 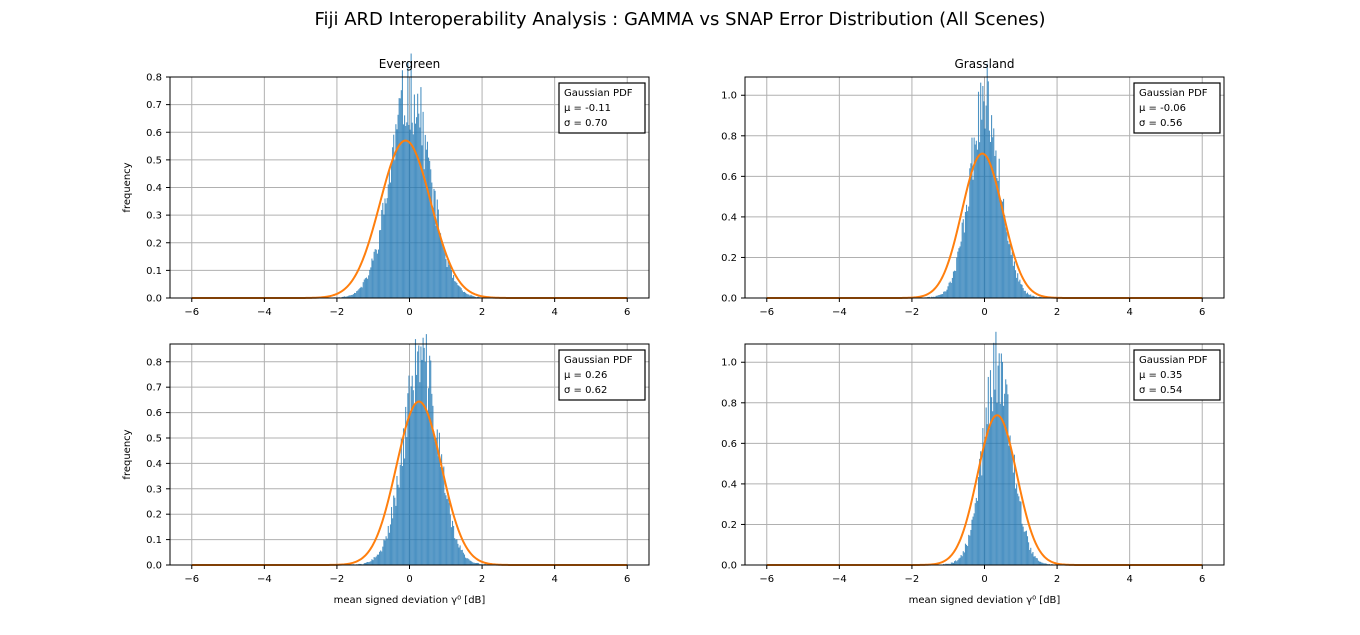 I want to click on histogram-bars, so click(x=986, y=181).